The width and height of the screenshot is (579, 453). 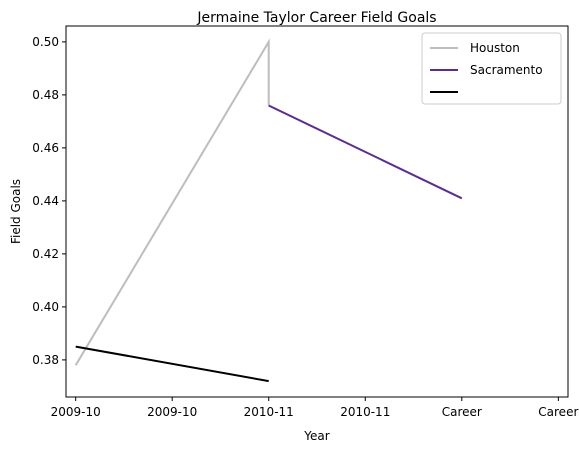 What do you see at coordinates (45, 42) in the screenshot?
I see `y-tick-label: 0.50` at bounding box center [45, 42].